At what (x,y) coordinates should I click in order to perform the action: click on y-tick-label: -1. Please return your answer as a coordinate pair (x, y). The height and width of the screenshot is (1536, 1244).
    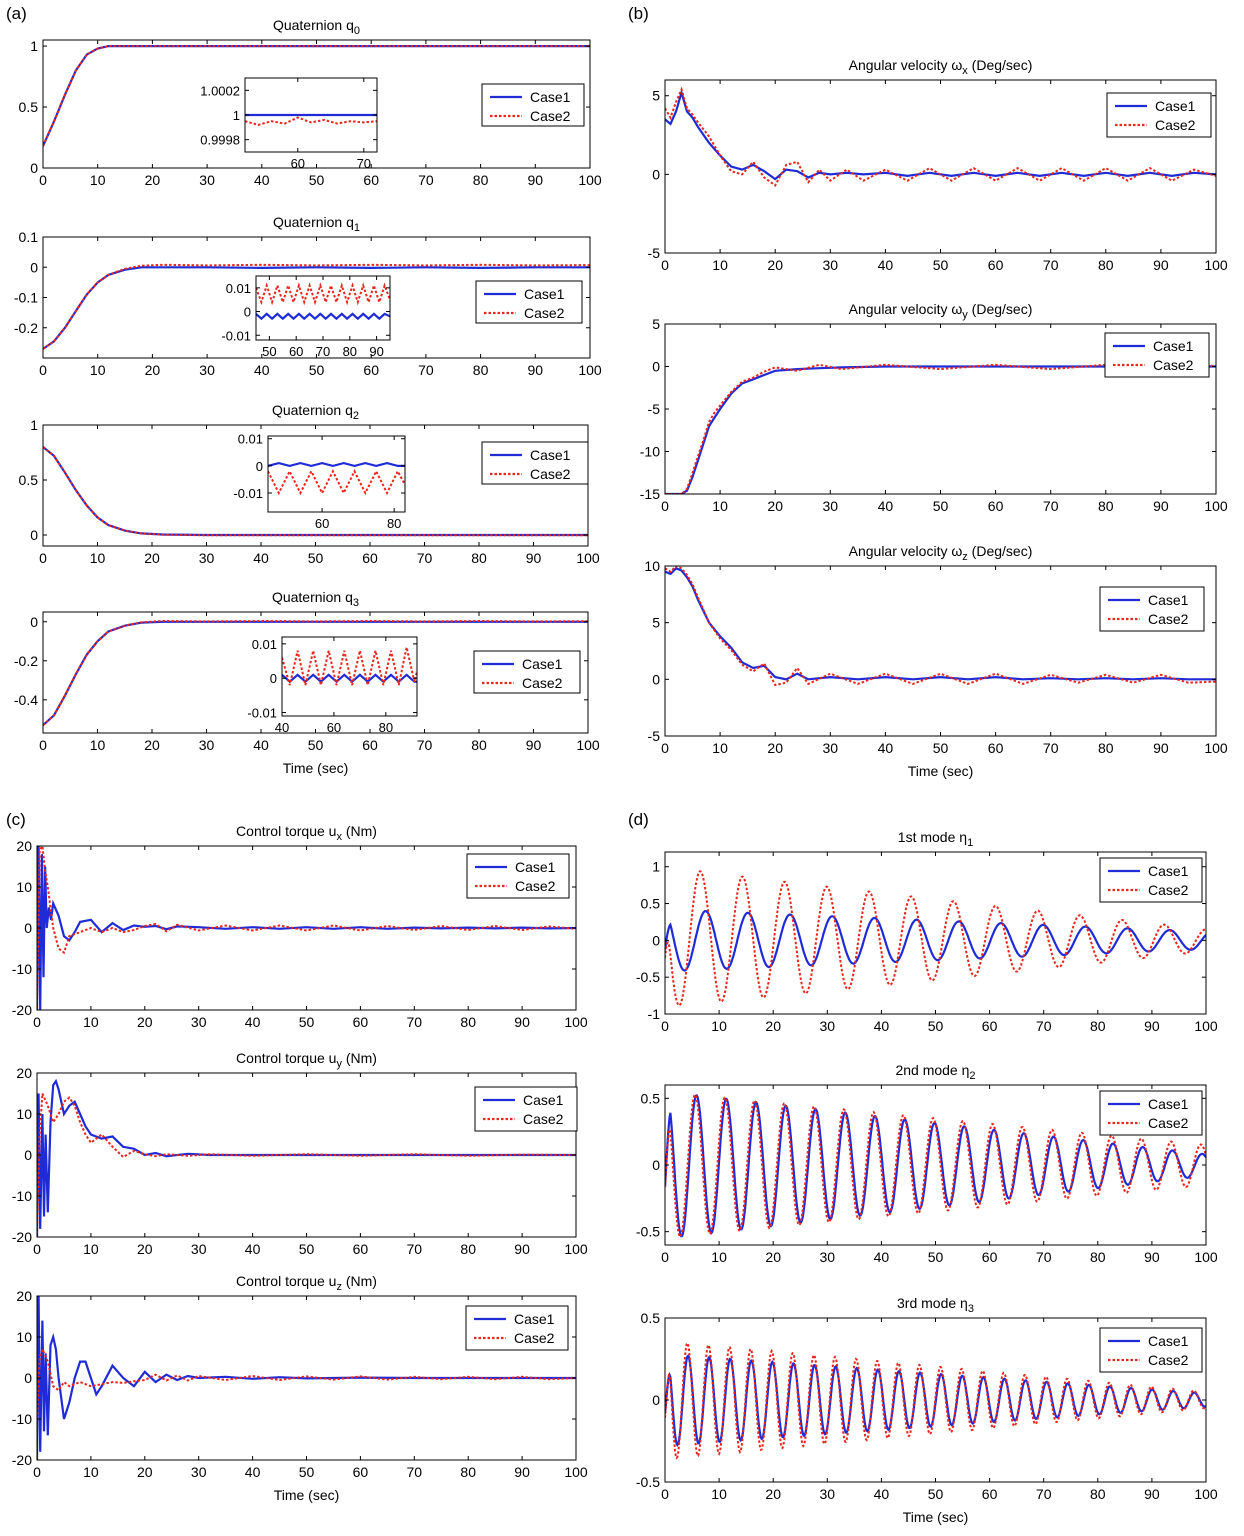
    Looking at the image, I should click on (654, 1014).